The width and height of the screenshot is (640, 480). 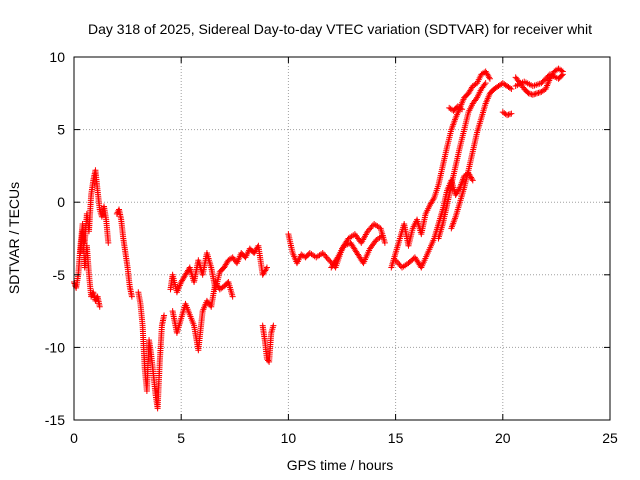 What do you see at coordinates (61, 202) in the screenshot?
I see `y-tick-label: 0` at bounding box center [61, 202].